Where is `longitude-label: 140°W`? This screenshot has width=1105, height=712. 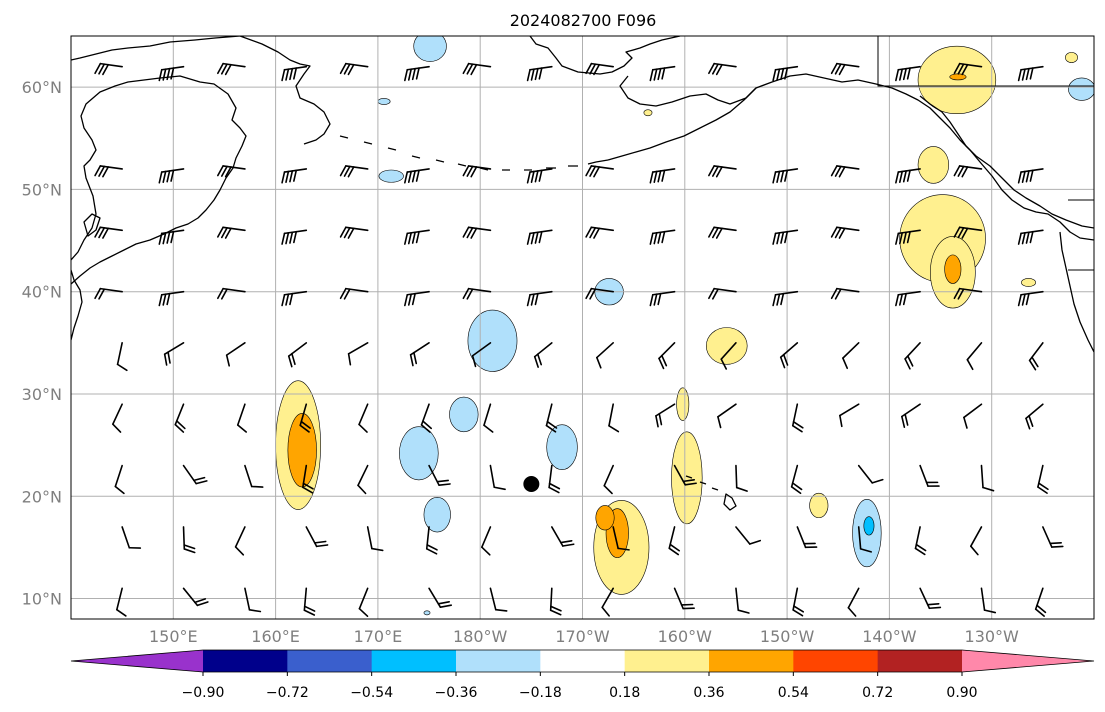 longitude-label: 140°W is located at coordinates (889, 636).